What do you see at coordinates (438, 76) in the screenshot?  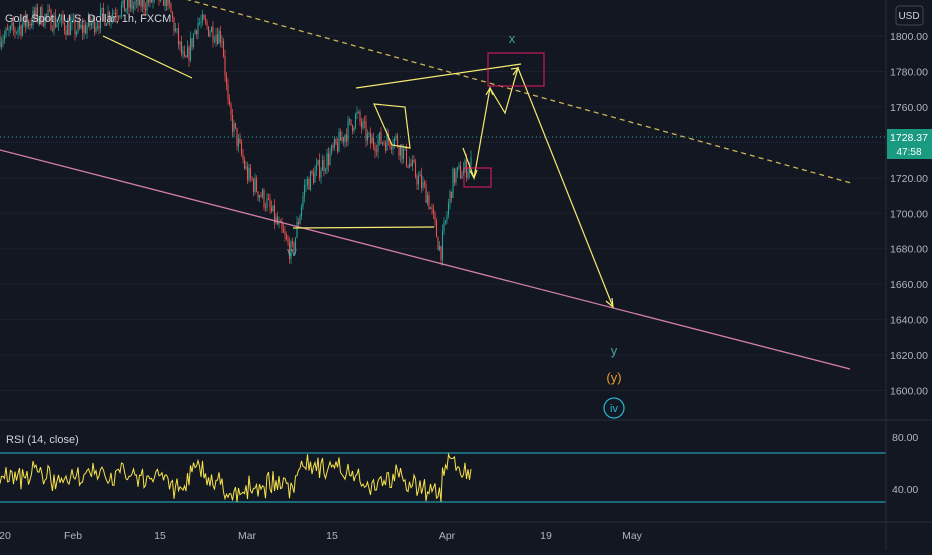 I see `x-top-line` at bounding box center [438, 76].